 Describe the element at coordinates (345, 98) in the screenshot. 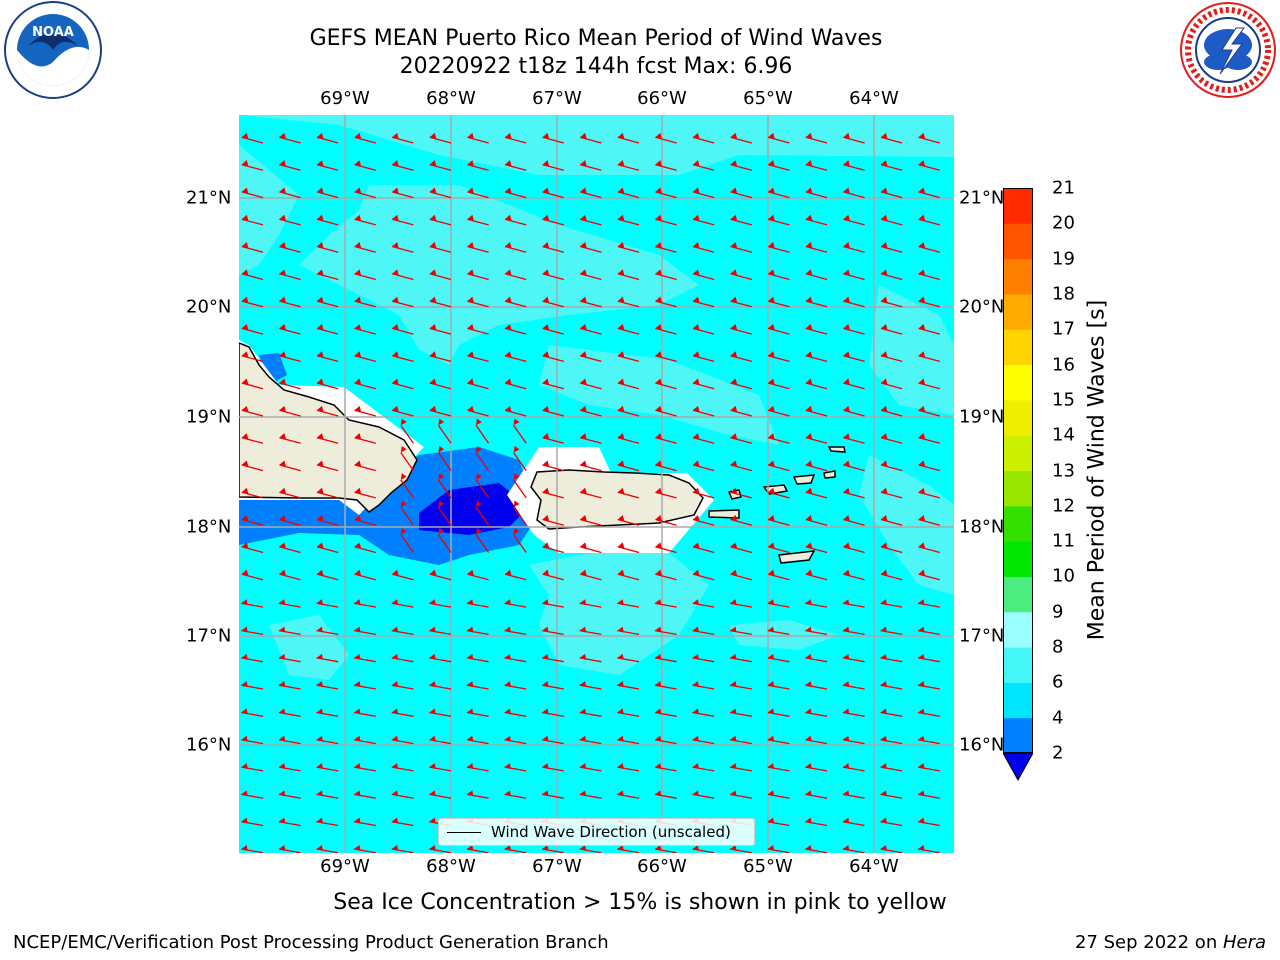

I see `lon-tick-top: 69°W` at that location.